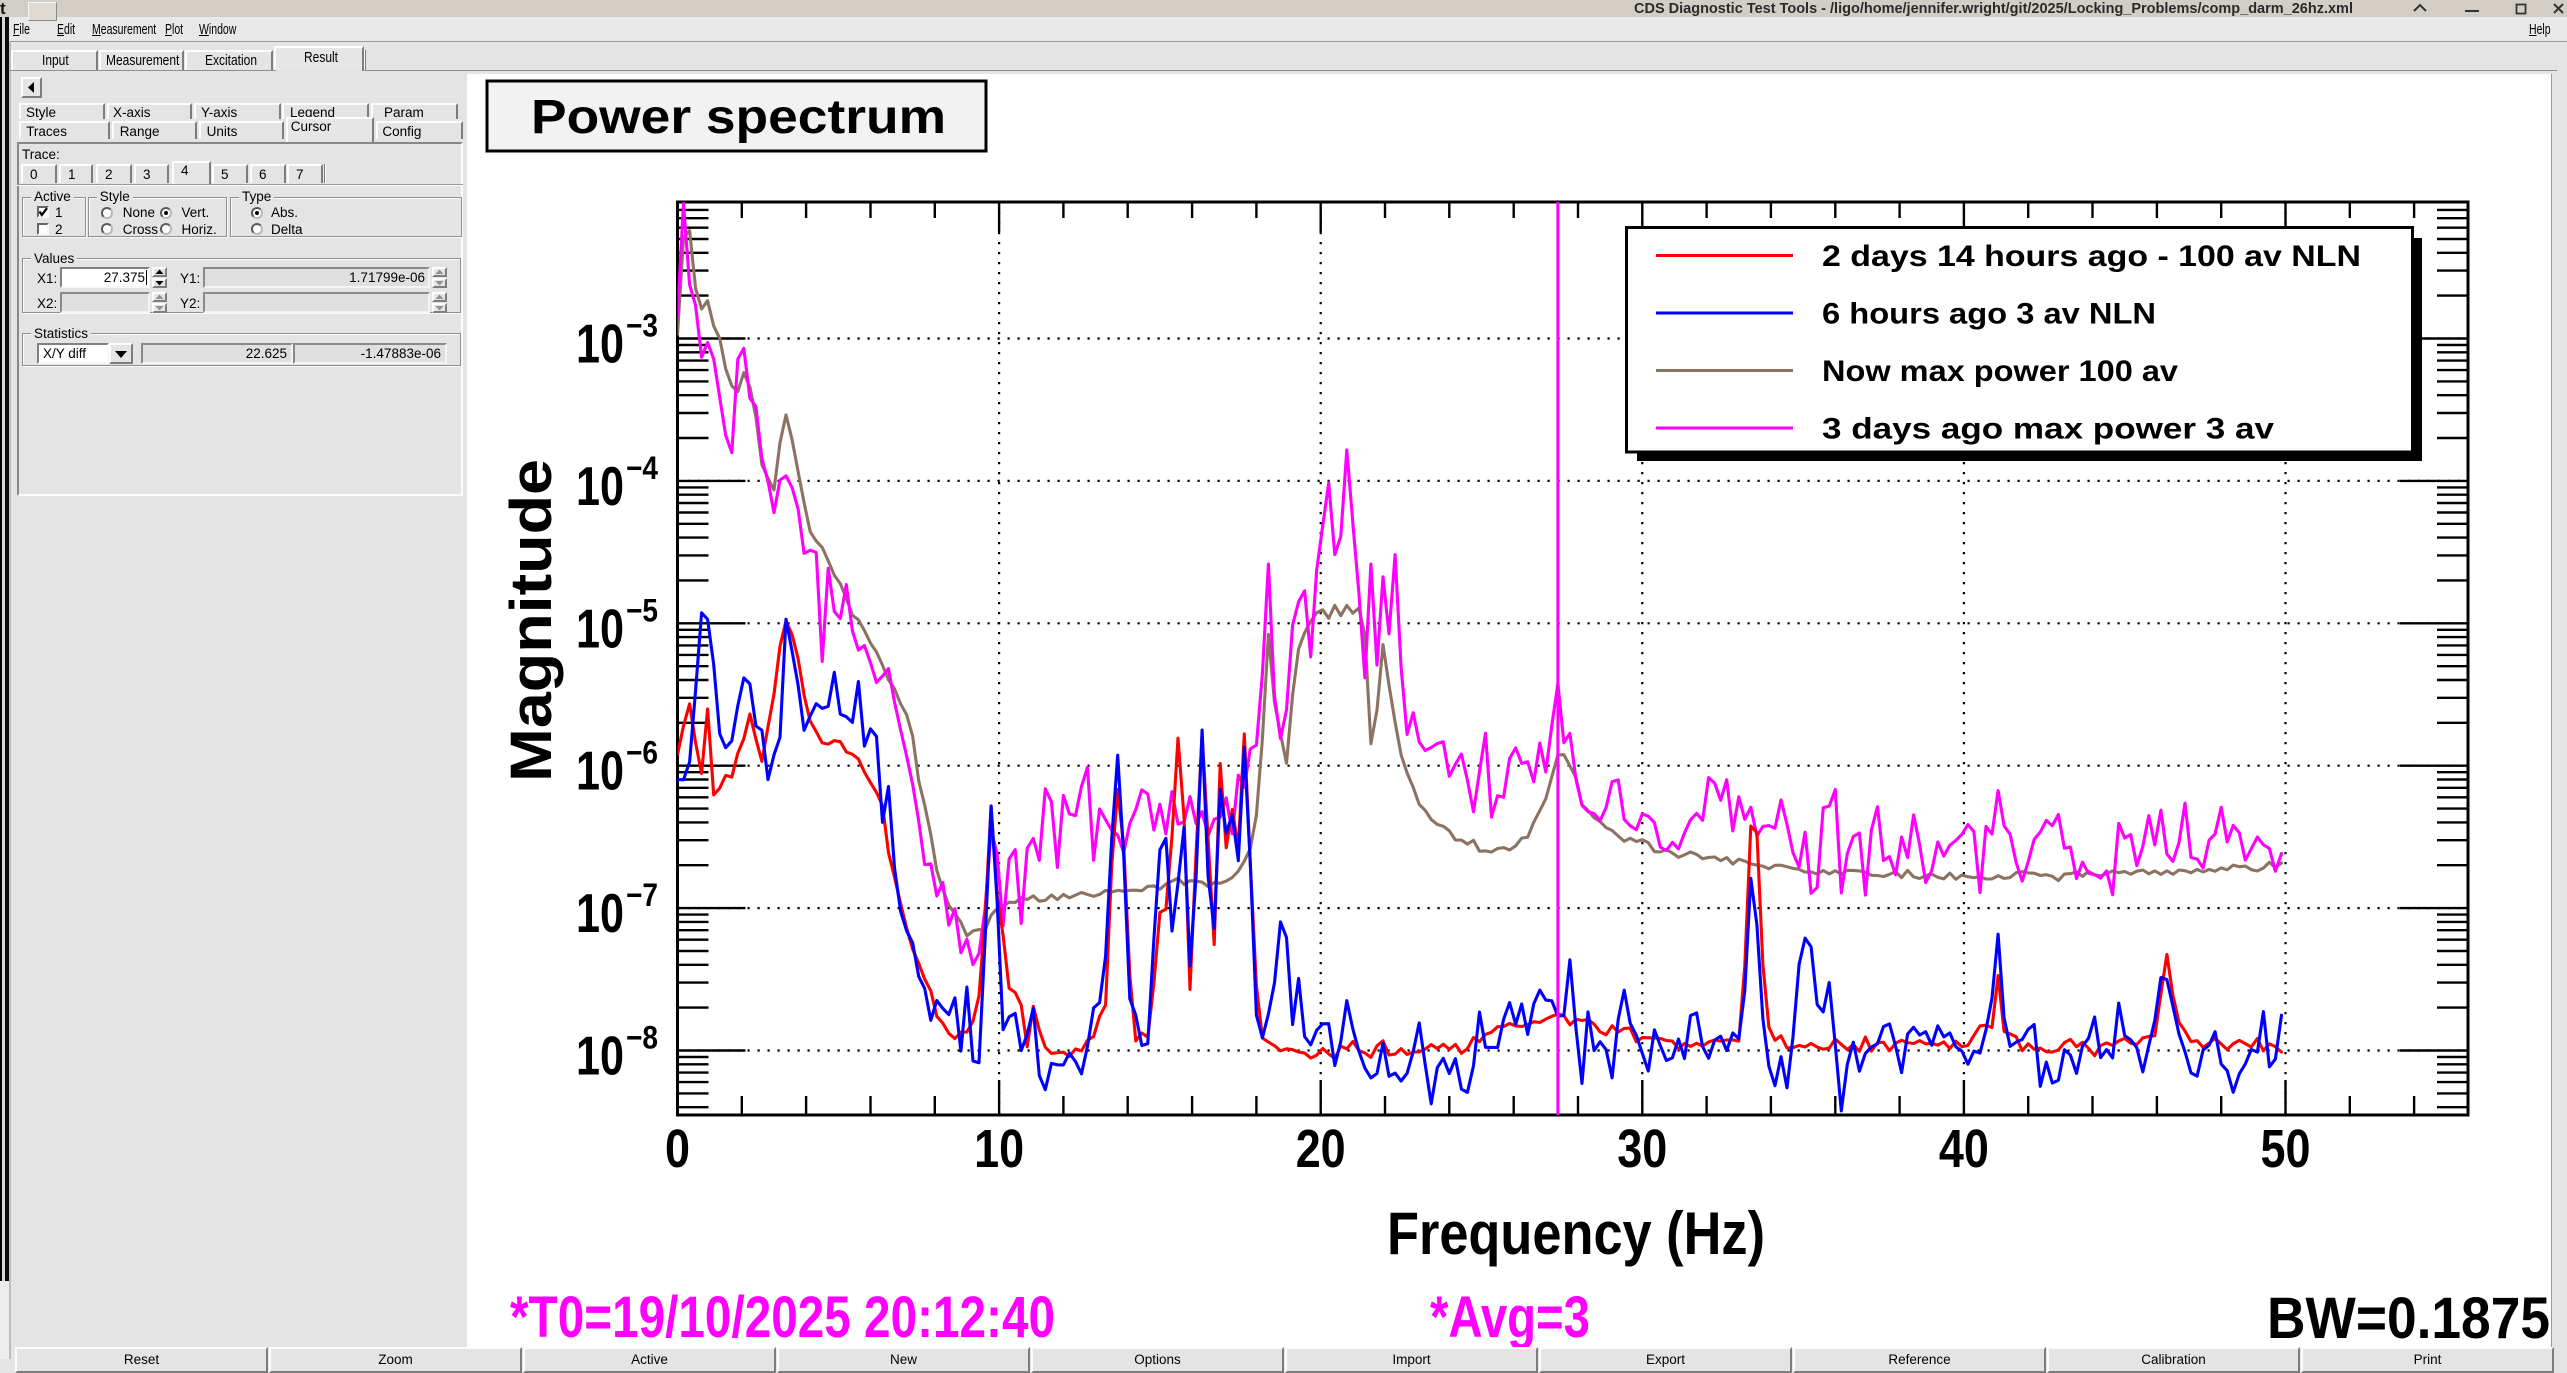  Describe the element at coordinates (1576, 1233) in the screenshot. I see `svg-text: Frequency (Hz)` at that location.